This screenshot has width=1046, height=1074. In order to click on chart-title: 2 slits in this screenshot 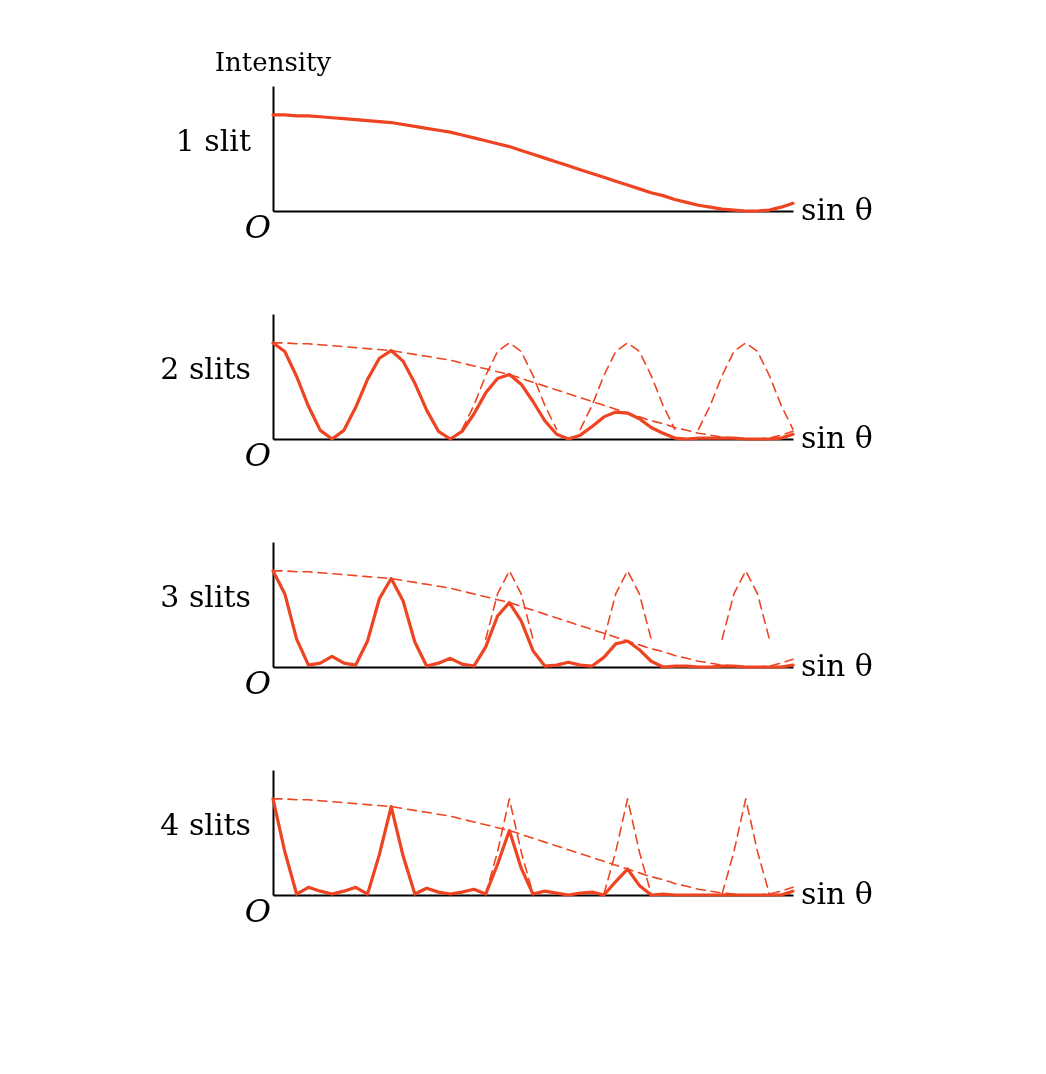, I will do `click(205, 369)`.